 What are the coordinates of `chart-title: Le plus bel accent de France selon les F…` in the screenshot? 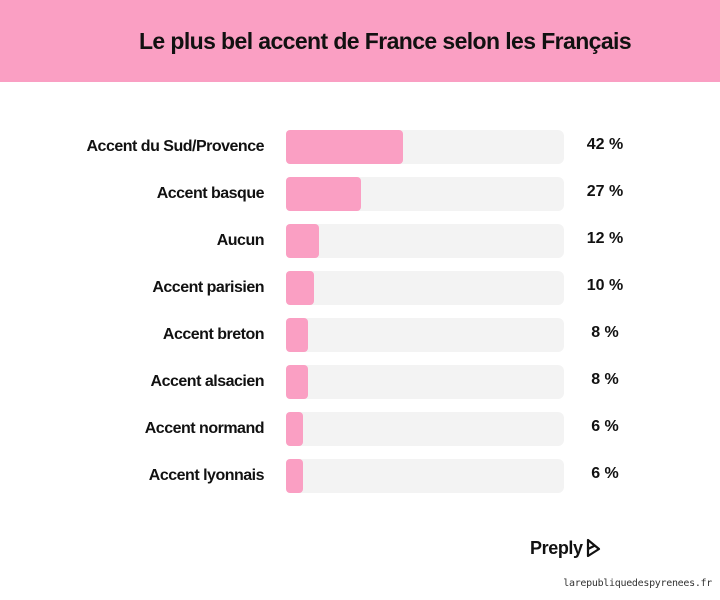 It's located at (385, 41).